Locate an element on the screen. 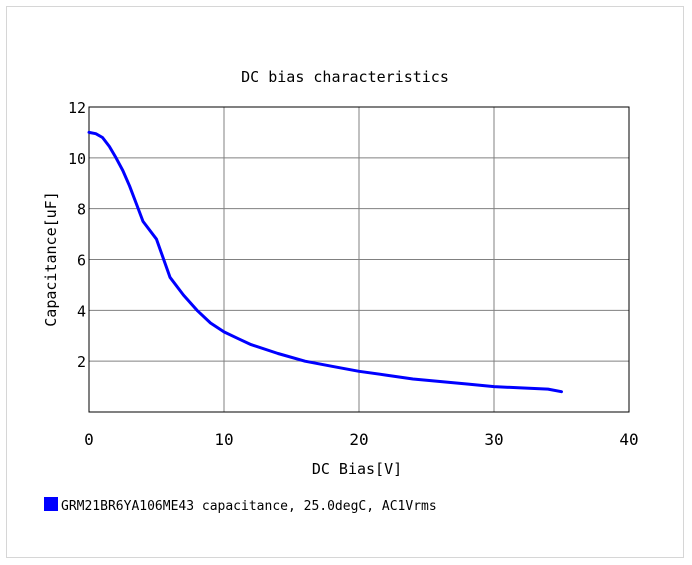 The width and height of the screenshot is (692, 565). x-axis-label: DC Bias[V] is located at coordinates (357, 469).